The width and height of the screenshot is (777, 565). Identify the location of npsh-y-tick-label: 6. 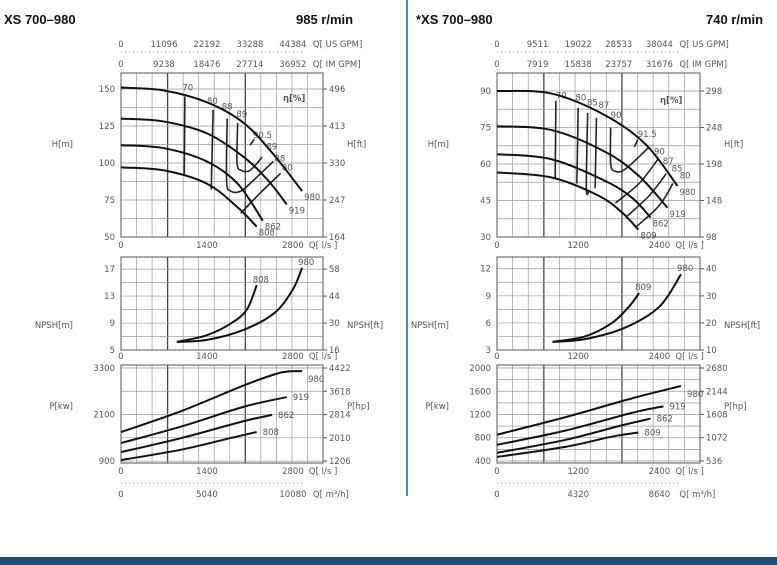
(488, 324).